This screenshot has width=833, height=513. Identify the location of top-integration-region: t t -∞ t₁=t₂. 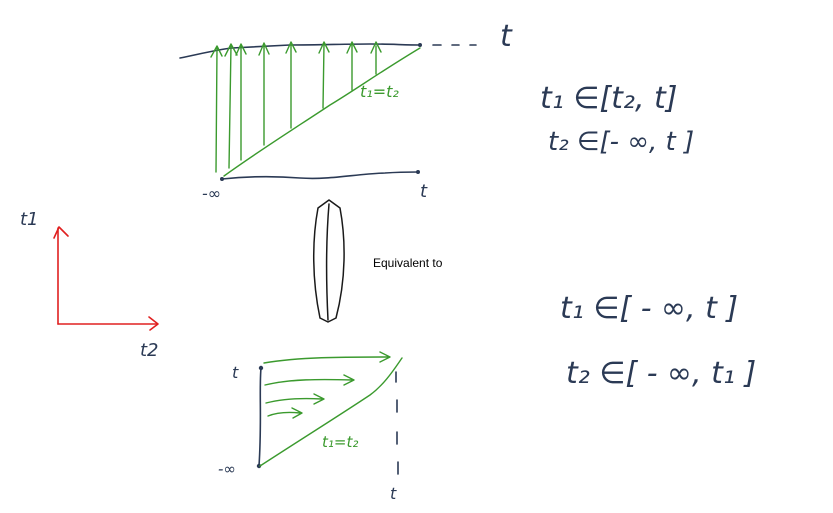
(346, 111).